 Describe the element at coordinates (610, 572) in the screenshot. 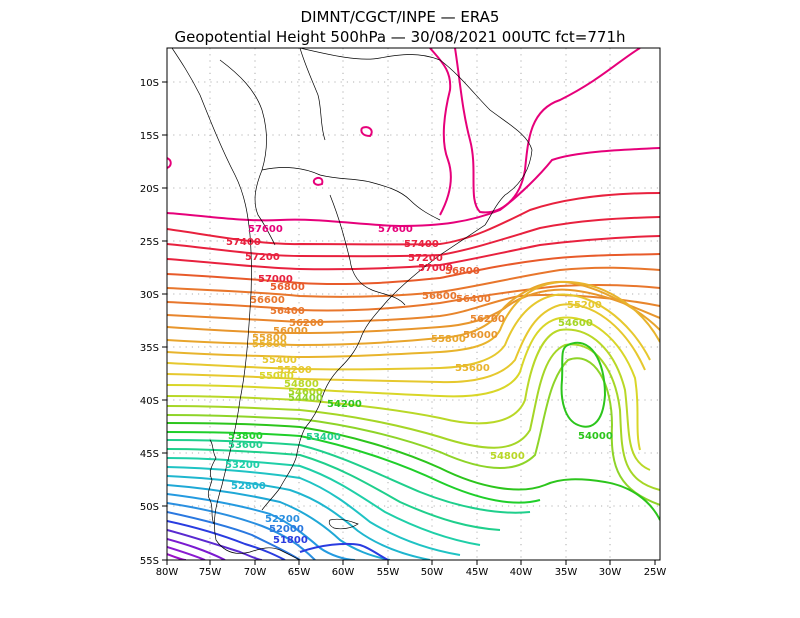

I see `lon-tick-label: 30W` at that location.